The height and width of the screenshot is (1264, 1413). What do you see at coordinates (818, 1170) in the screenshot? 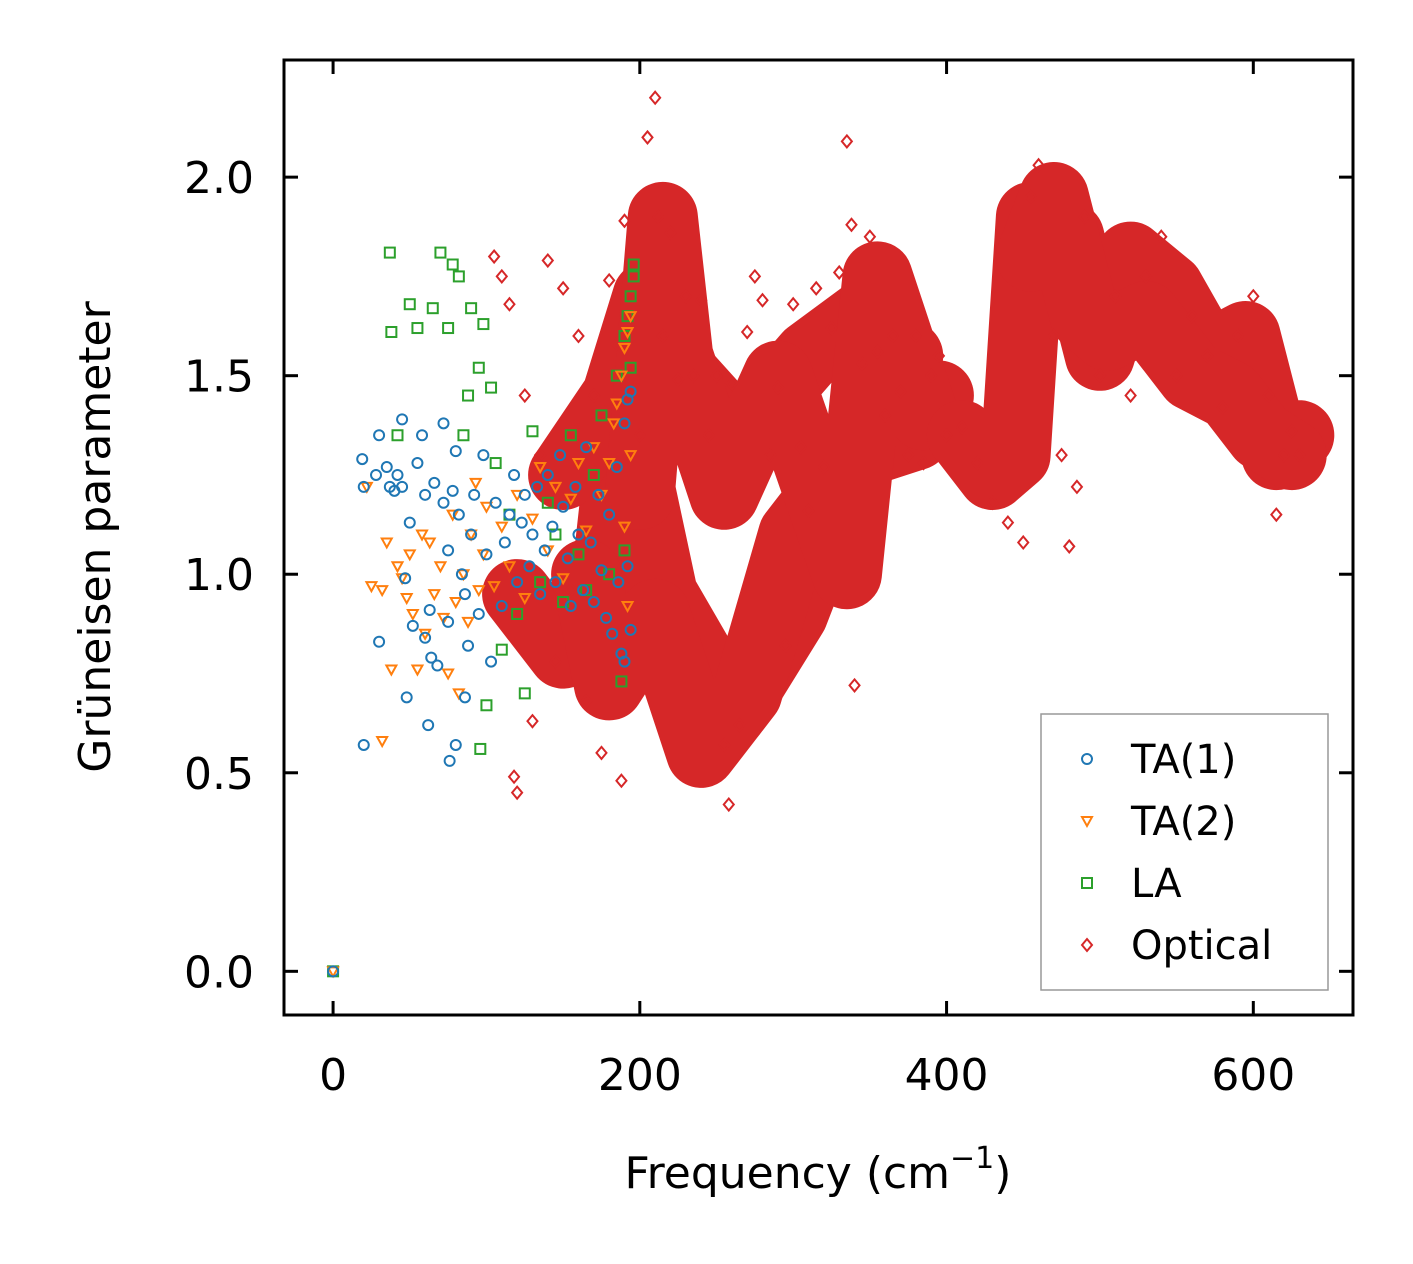
I see `x-axis-title: Frequency (cm−1)` at bounding box center [818, 1170].